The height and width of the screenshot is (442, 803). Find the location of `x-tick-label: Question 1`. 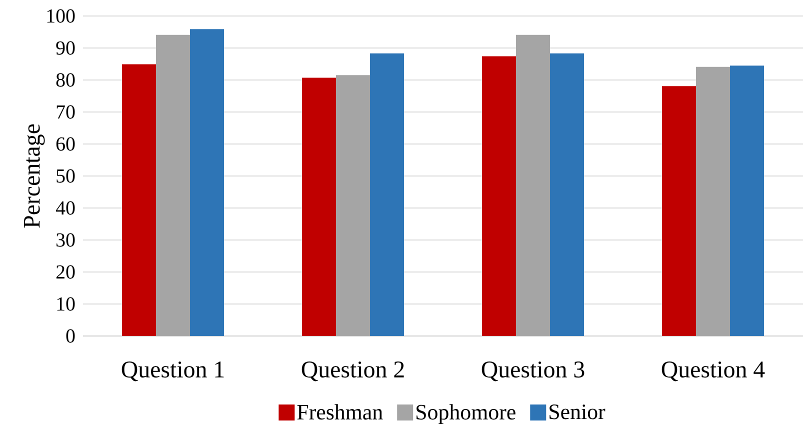

x-tick-label: Question 1 is located at coordinates (173, 372).